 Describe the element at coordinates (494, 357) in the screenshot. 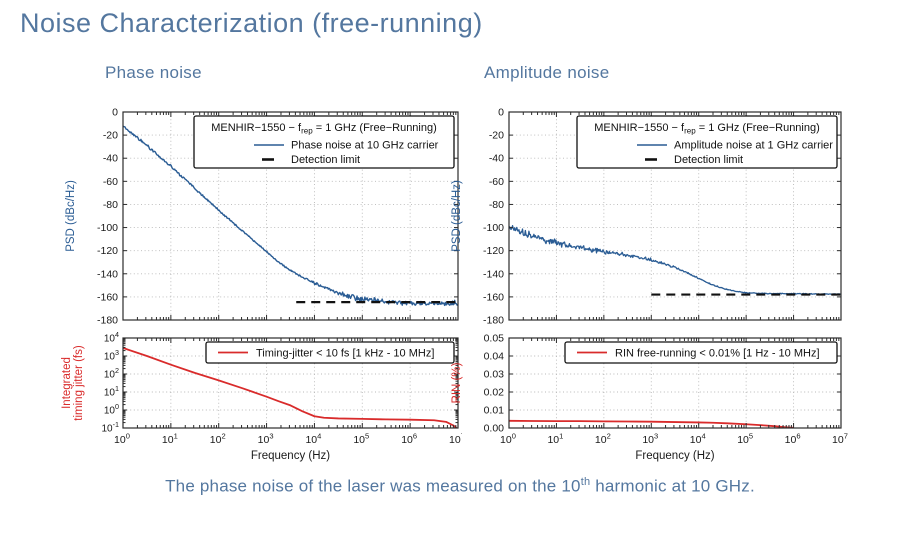

I see `svg-text: 0.04` at that location.